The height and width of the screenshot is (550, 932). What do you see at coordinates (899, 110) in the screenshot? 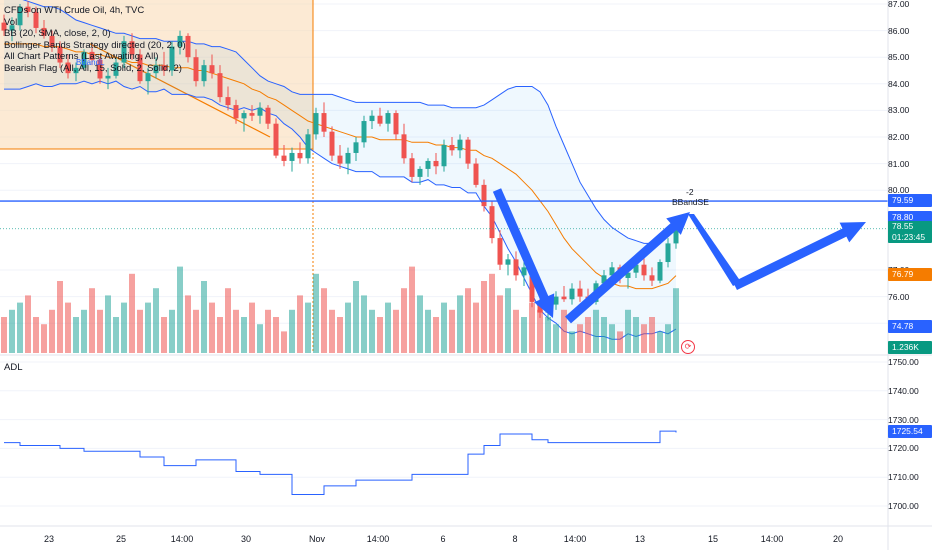
I see `price-tick-label: 83.00` at bounding box center [899, 110].